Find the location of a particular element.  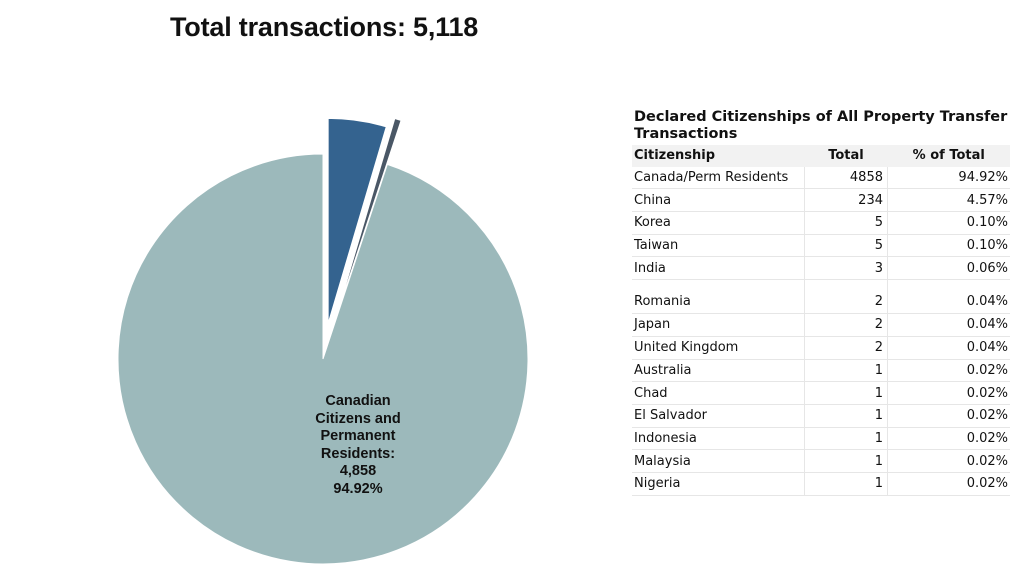

table-row: Australia 1 0.02% is located at coordinates (821, 371).